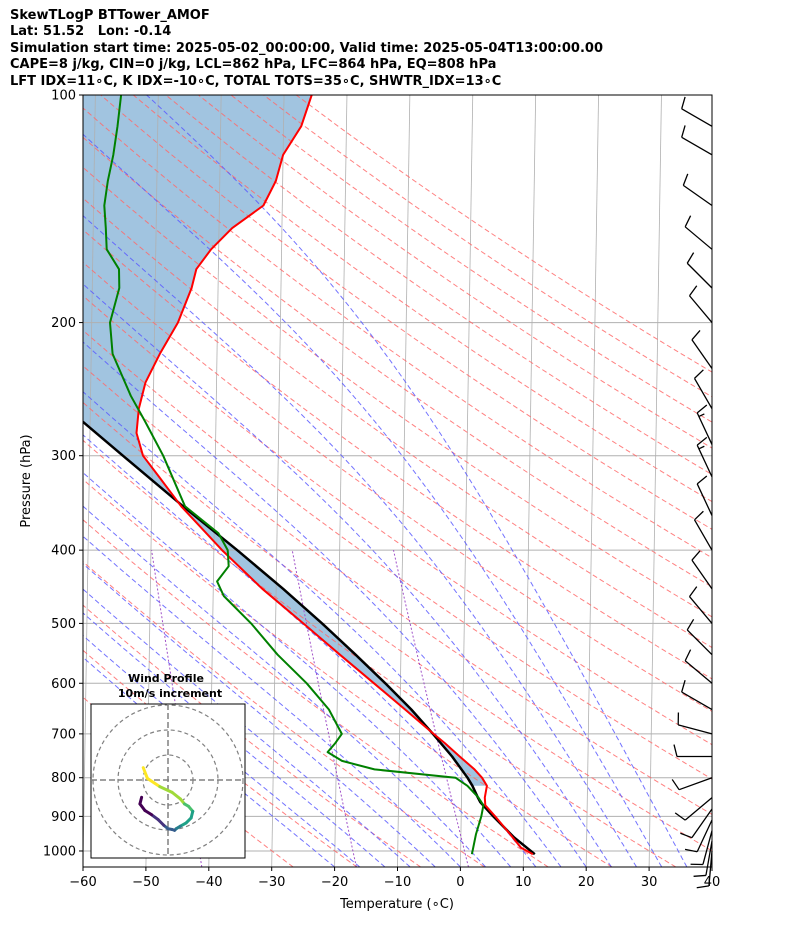 This screenshot has width=794, height=937. I want to click on x-tick-label: −20, so click(334, 882).